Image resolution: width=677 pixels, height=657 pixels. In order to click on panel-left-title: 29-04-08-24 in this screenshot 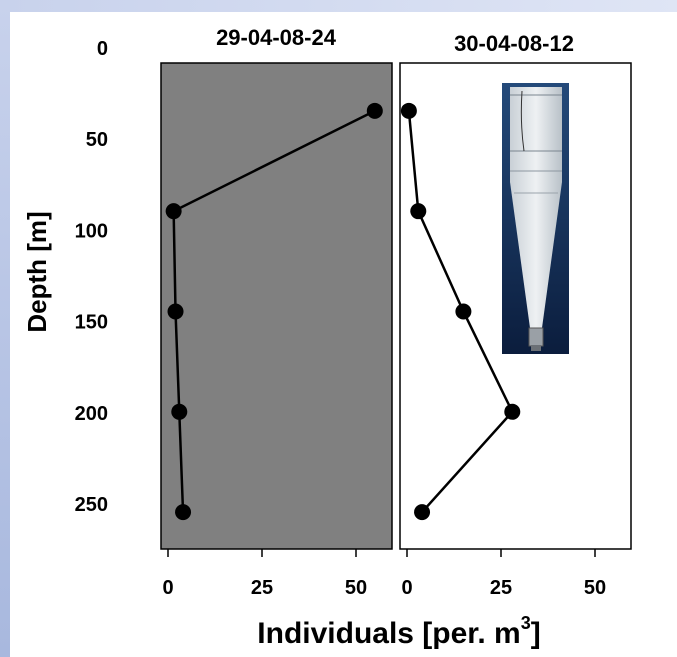, I will do `click(276, 37)`.